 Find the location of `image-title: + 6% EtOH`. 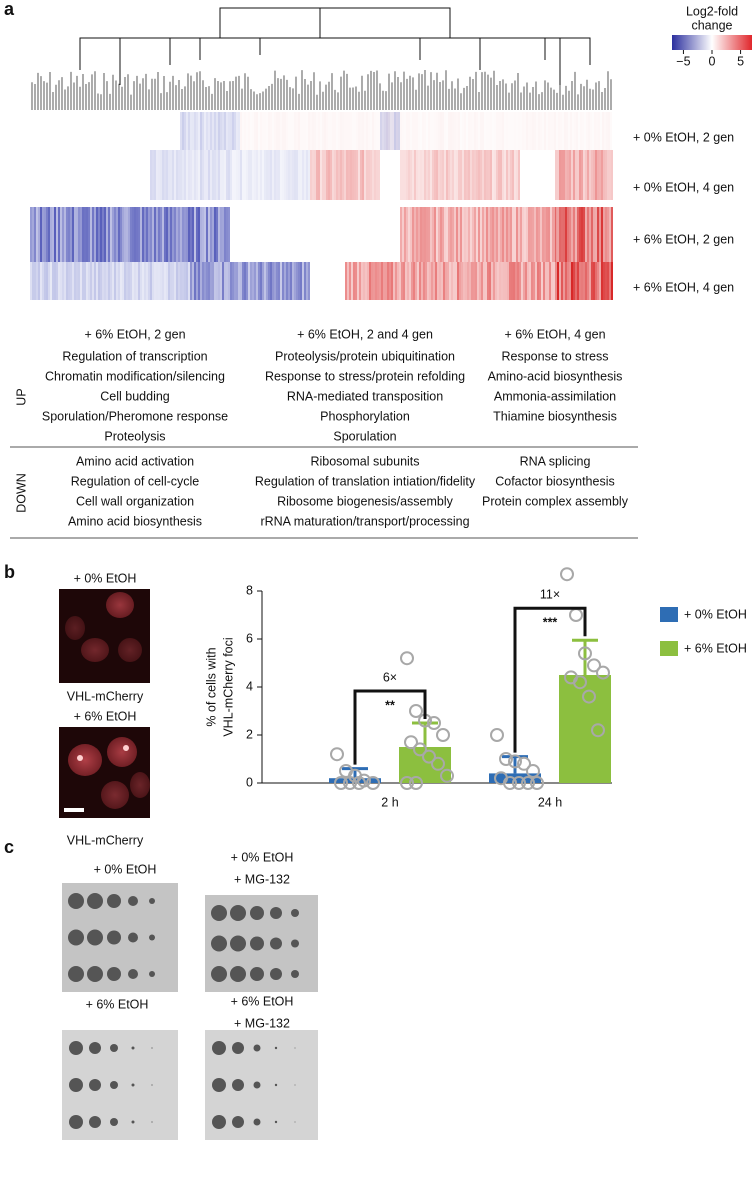

image-title: + 6% EtOH is located at coordinates (105, 716).